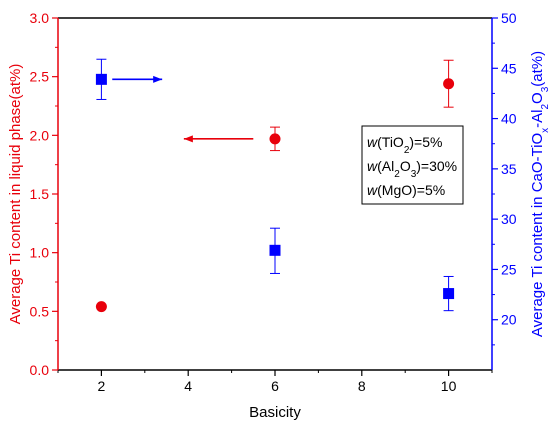 The width and height of the screenshot is (550, 431). I want to click on right-y-tick-label: 35, so click(509, 169).